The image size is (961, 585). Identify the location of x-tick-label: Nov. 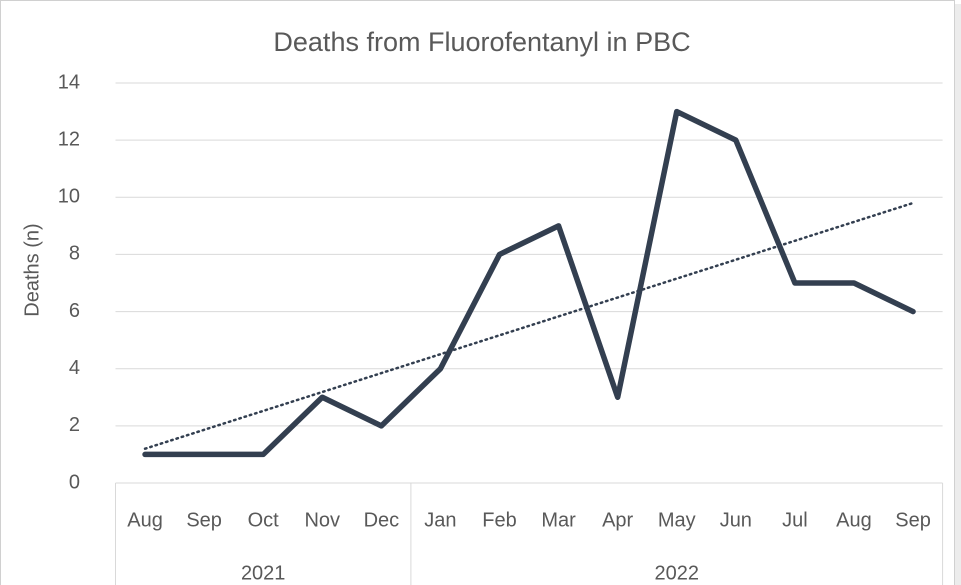
(322, 520).